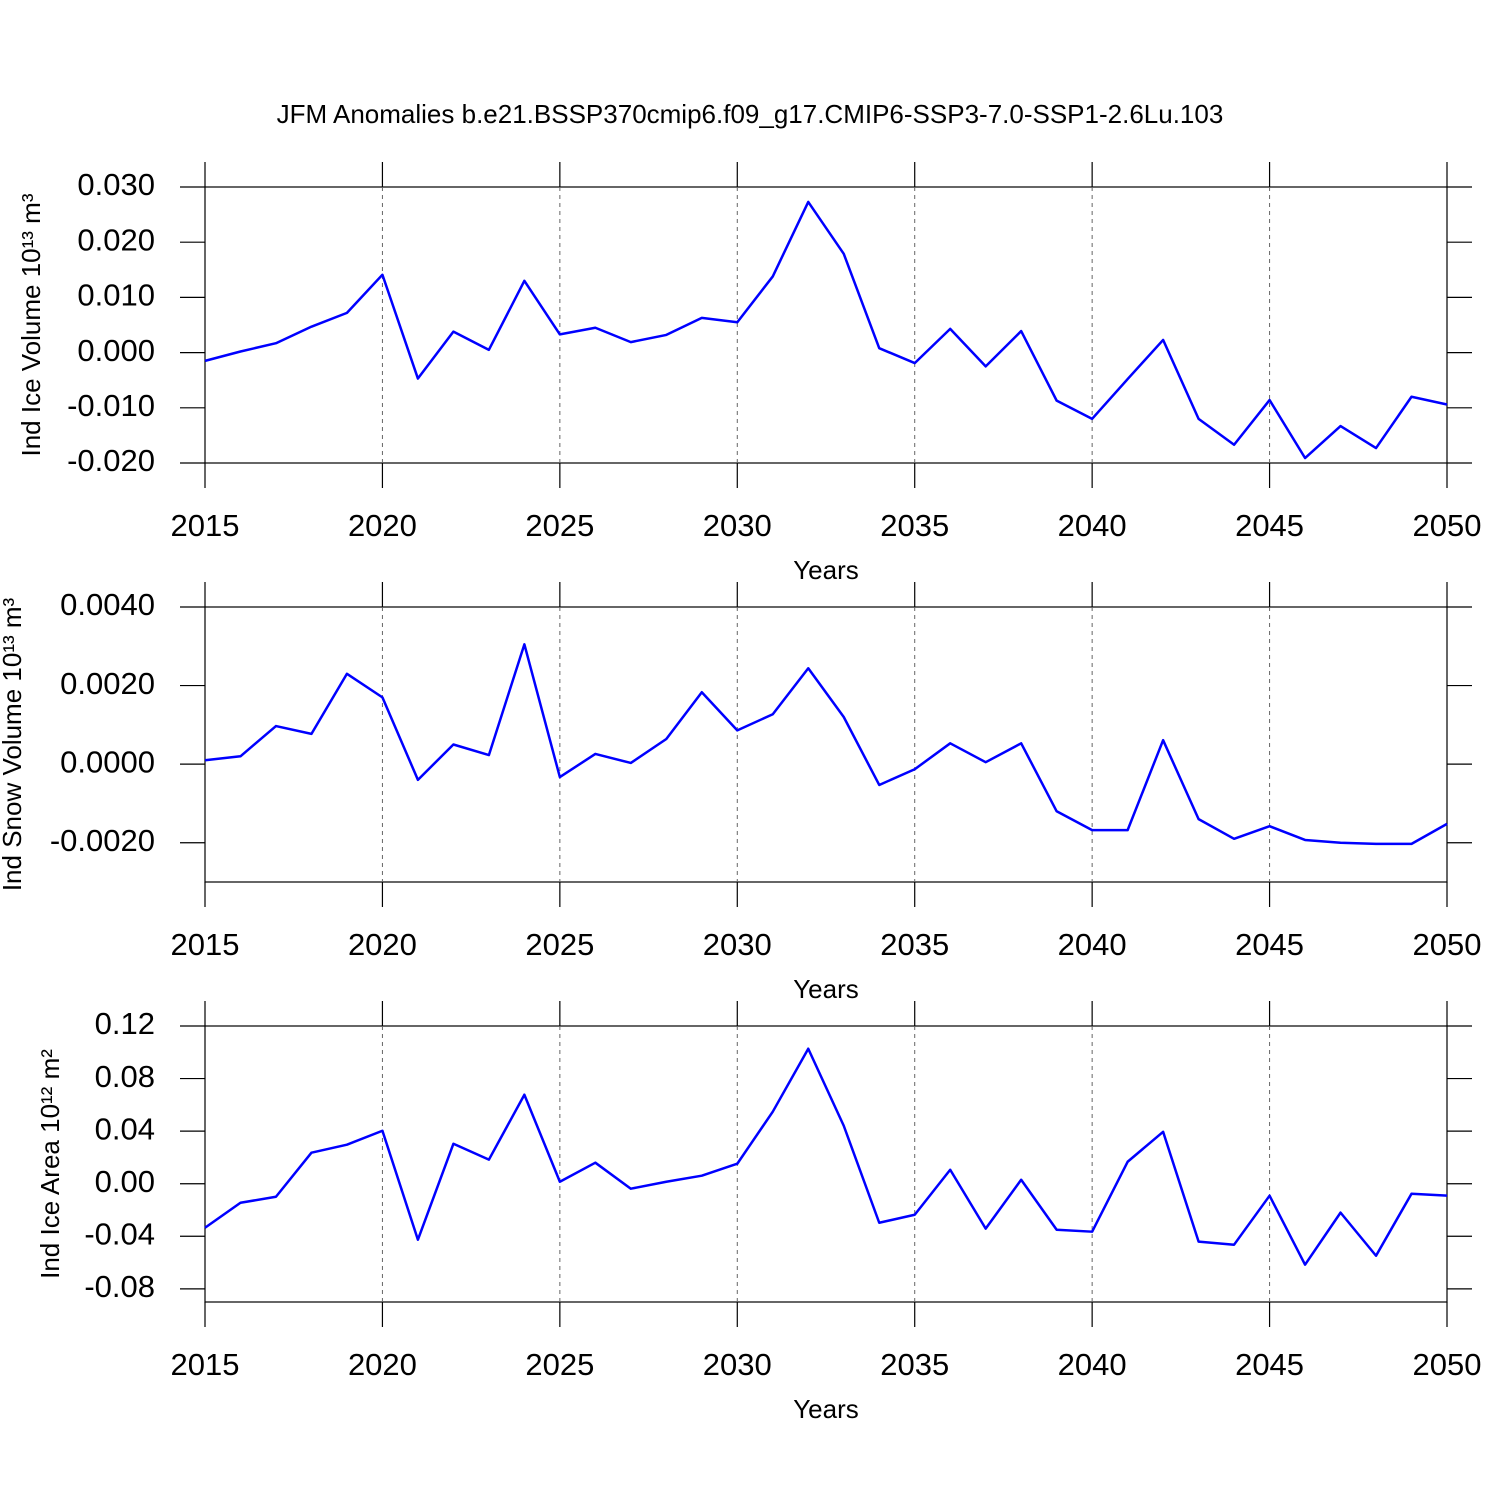 The height and width of the screenshot is (1500, 1500). What do you see at coordinates (125, 1076) in the screenshot?
I see `y-tick-label: 0.08` at bounding box center [125, 1076].